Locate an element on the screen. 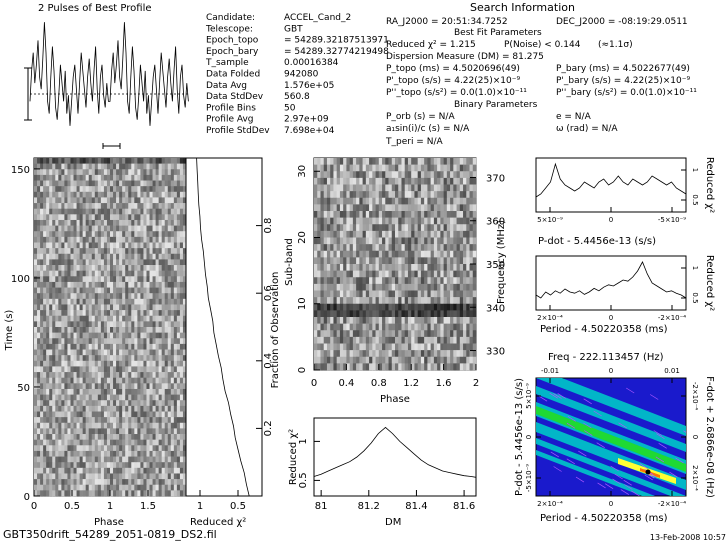 The width and height of the screenshot is (728, 542). pdot-axes: 5×10⁻⁹ 0 -5×10⁻⁹0.51 is located at coordinates (618, 196).